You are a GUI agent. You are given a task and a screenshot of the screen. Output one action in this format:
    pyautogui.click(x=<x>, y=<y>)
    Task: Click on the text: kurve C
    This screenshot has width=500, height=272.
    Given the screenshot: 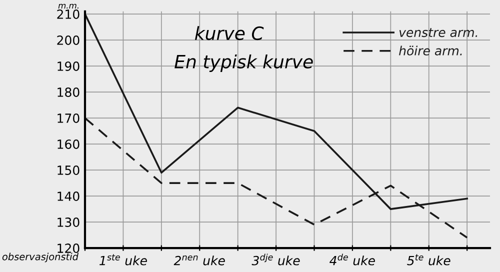 What is the action you would take?
    pyautogui.click(x=229, y=33)
    